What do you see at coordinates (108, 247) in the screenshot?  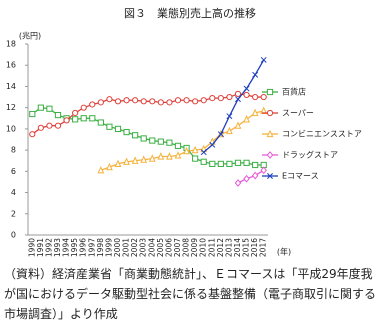 I see `x-tick-label: 1999` at bounding box center [108, 247].